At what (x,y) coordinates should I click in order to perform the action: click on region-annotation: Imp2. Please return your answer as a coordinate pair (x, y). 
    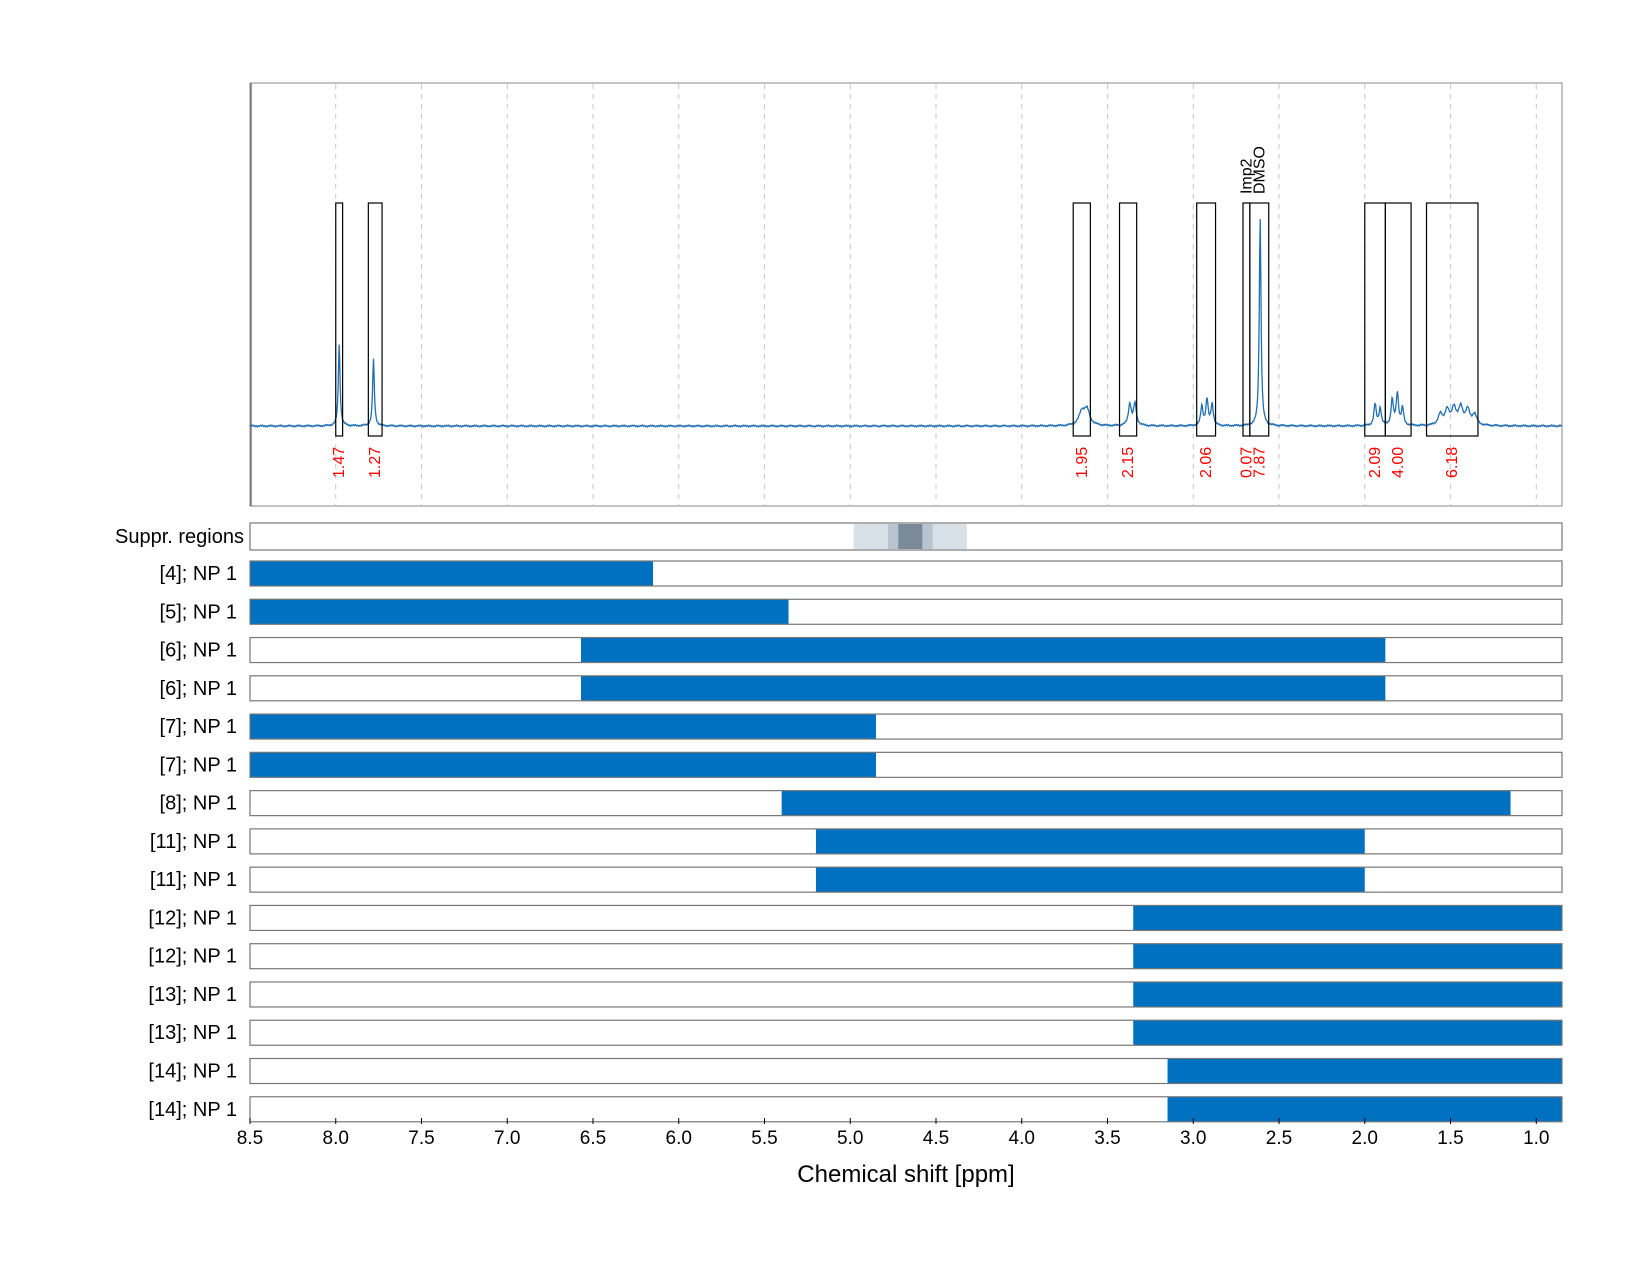
    Looking at the image, I should click on (1246, 176).